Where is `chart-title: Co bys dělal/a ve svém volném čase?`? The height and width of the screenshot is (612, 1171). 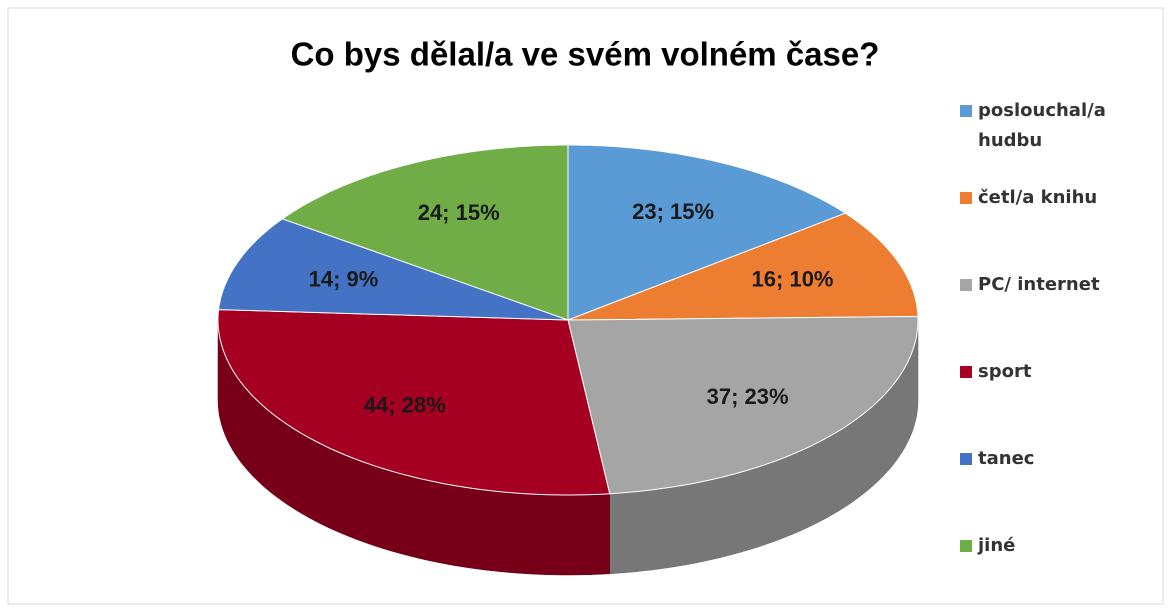
chart-title: Co bys dělal/a ve svém volném čase? is located at coordinates (585, 54).